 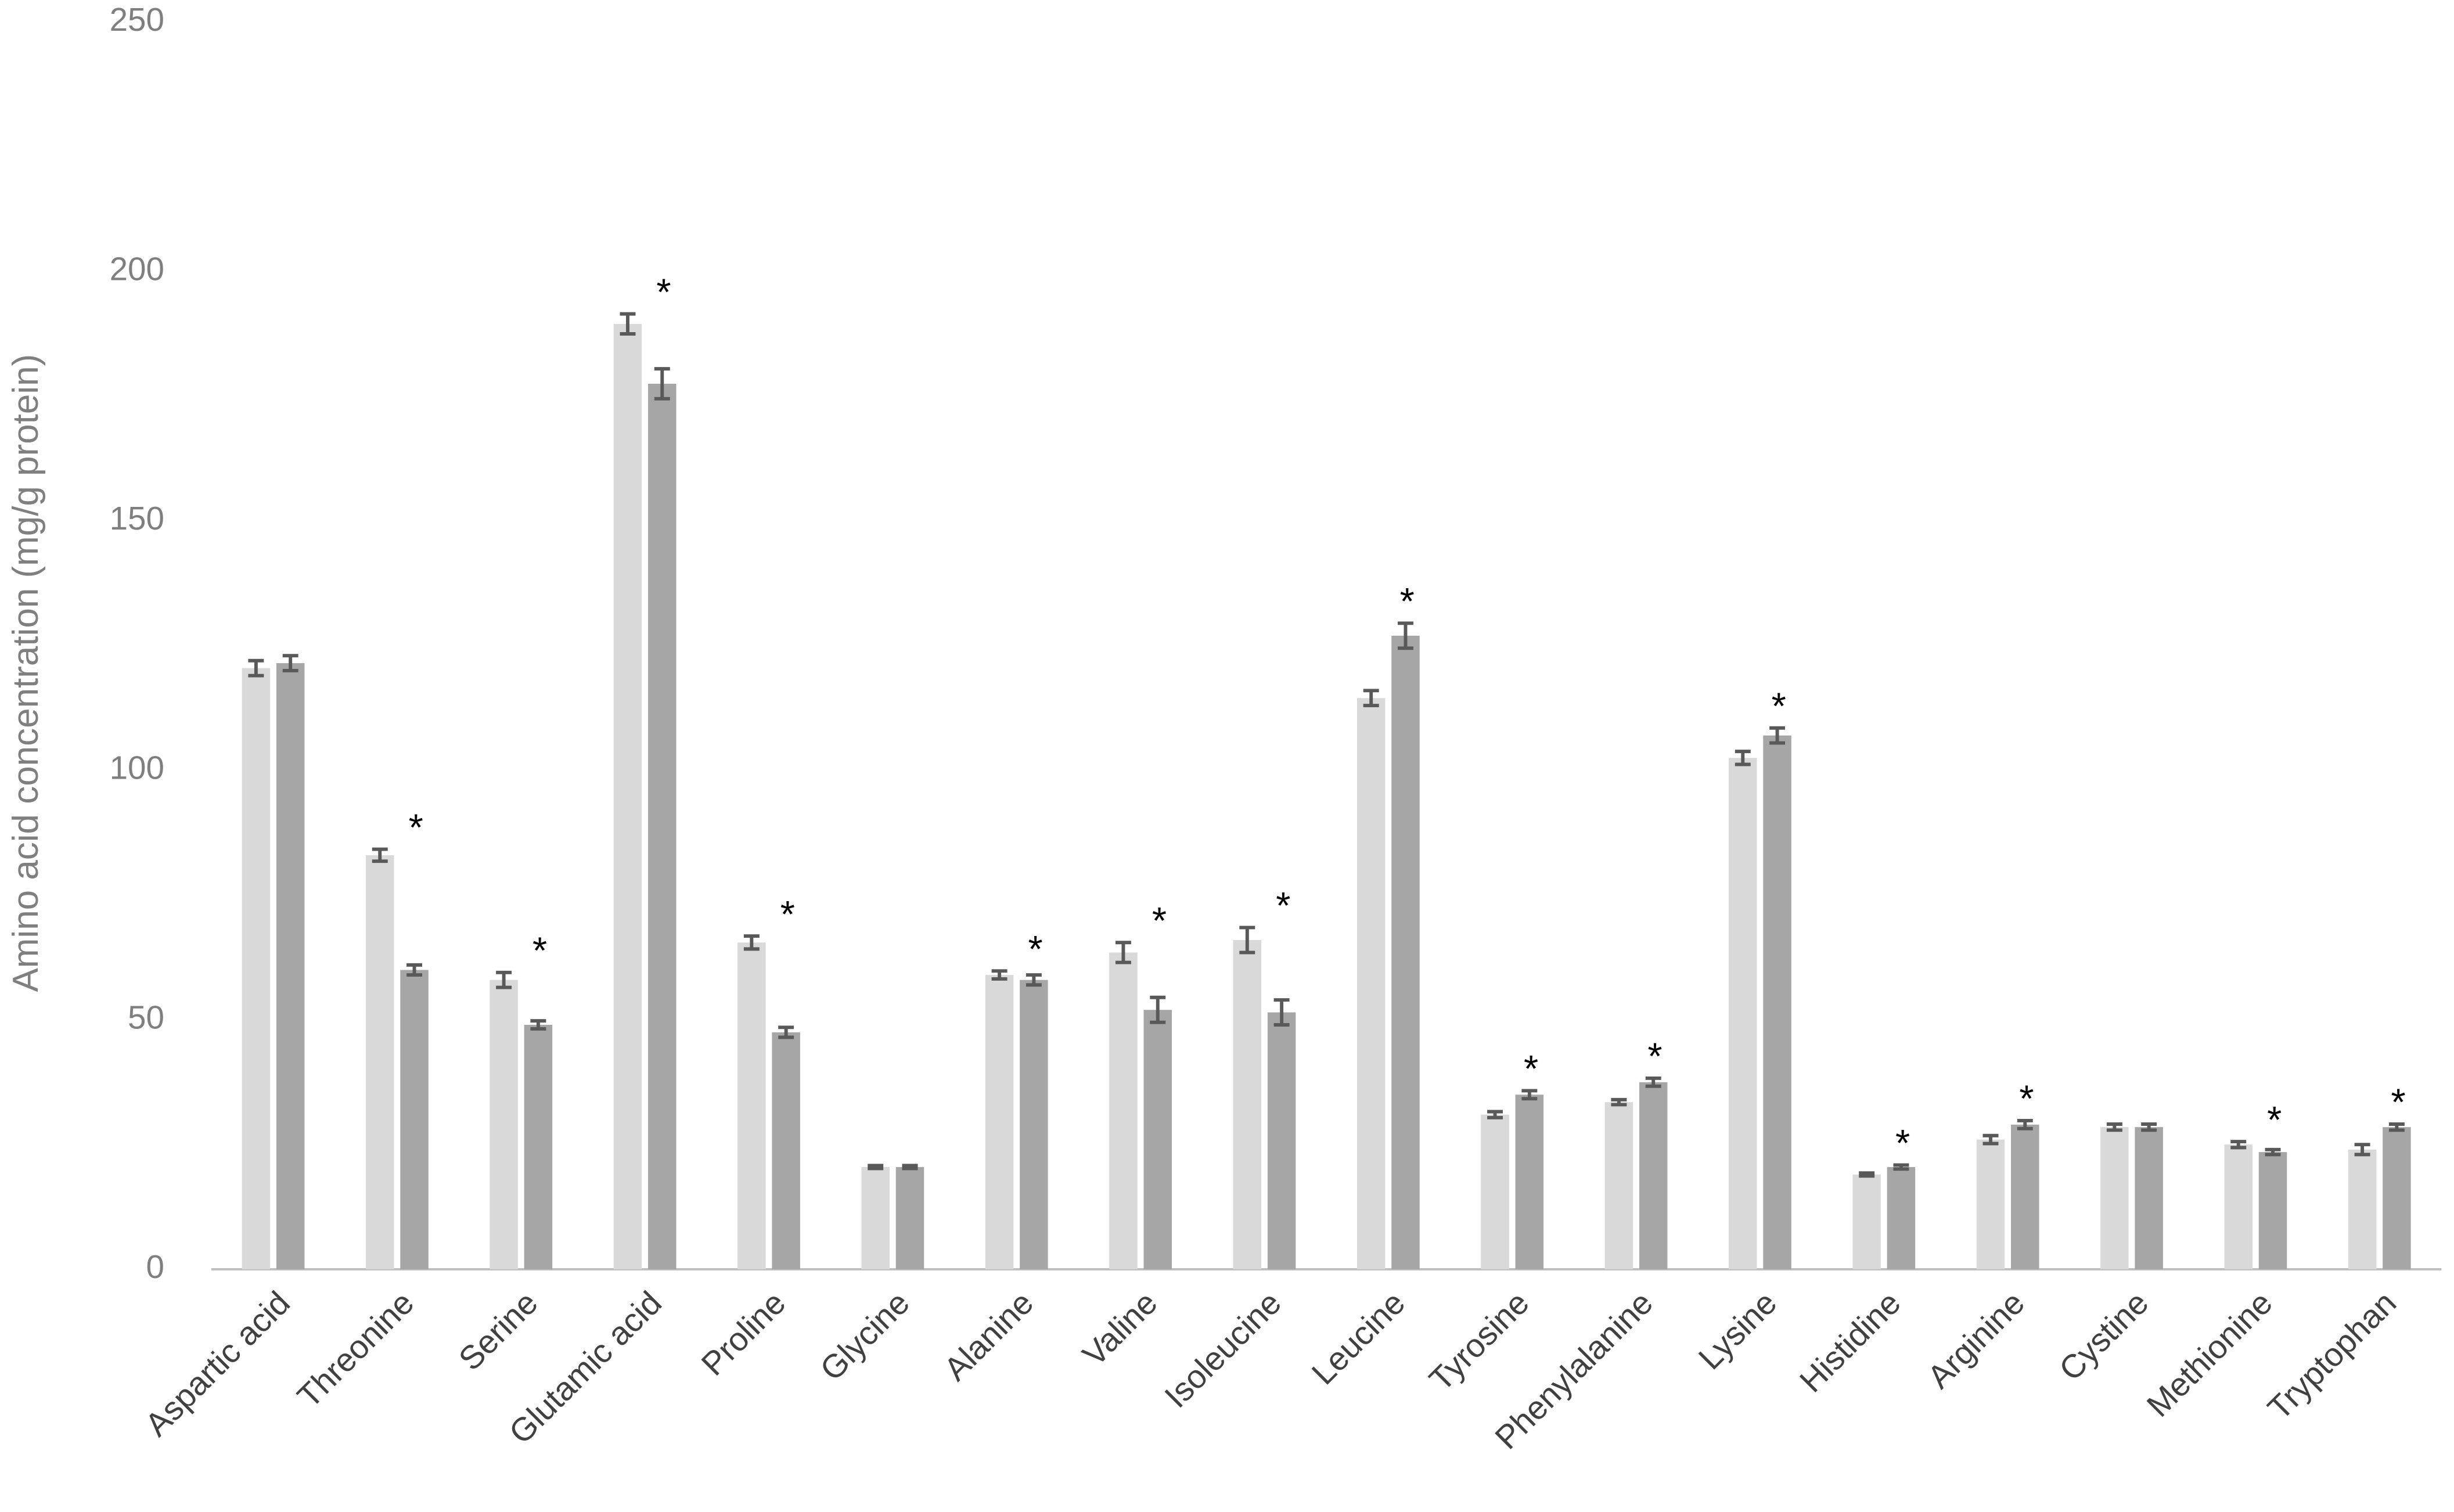 What do you see at coordinates (217, 1363) in the screenshot?
I see `x-tick-label: Aspartic acid` at bounding box center [217, 1363].